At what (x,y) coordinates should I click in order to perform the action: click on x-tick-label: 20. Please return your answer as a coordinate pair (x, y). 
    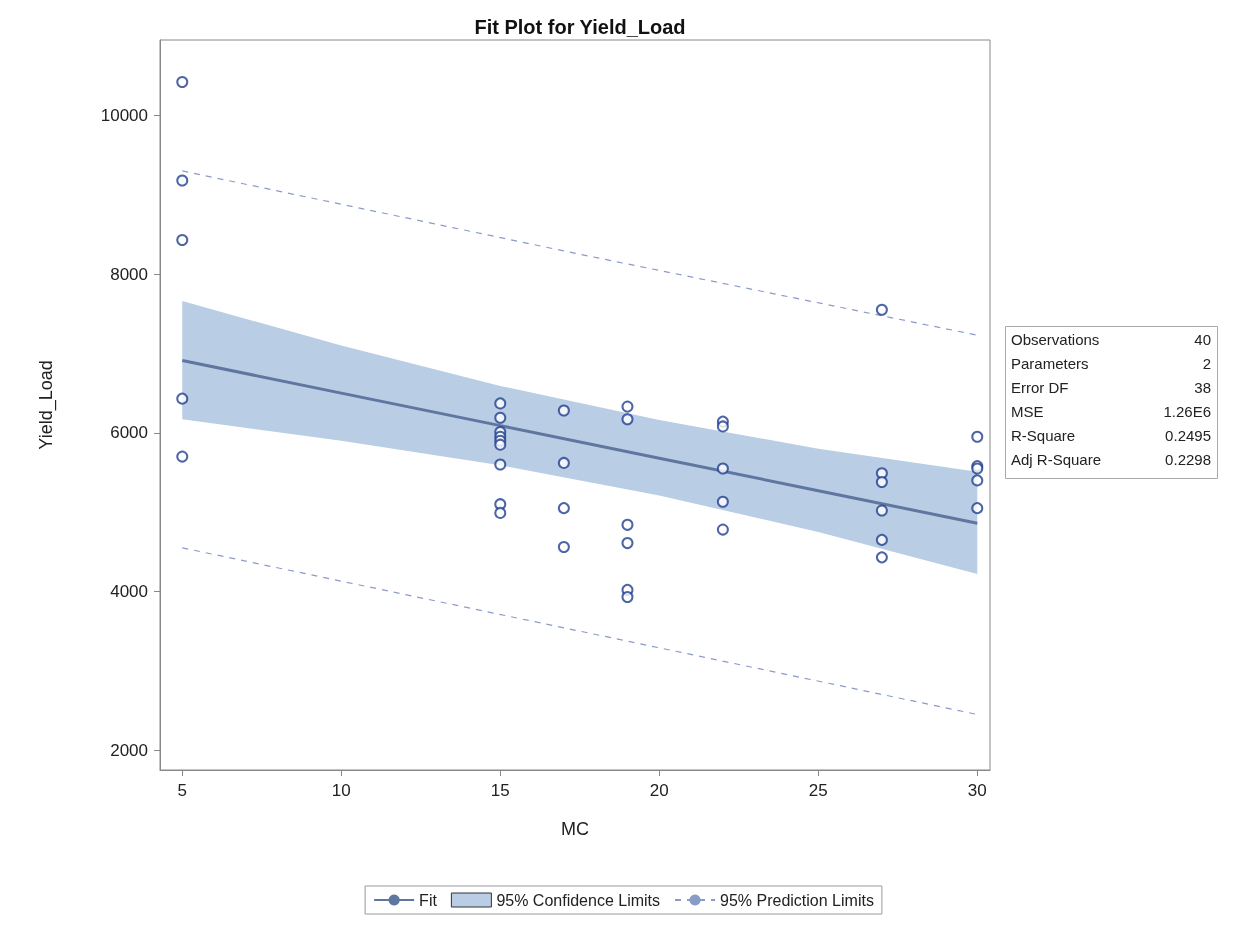
    Looking at the image, I should click on (659, 790).